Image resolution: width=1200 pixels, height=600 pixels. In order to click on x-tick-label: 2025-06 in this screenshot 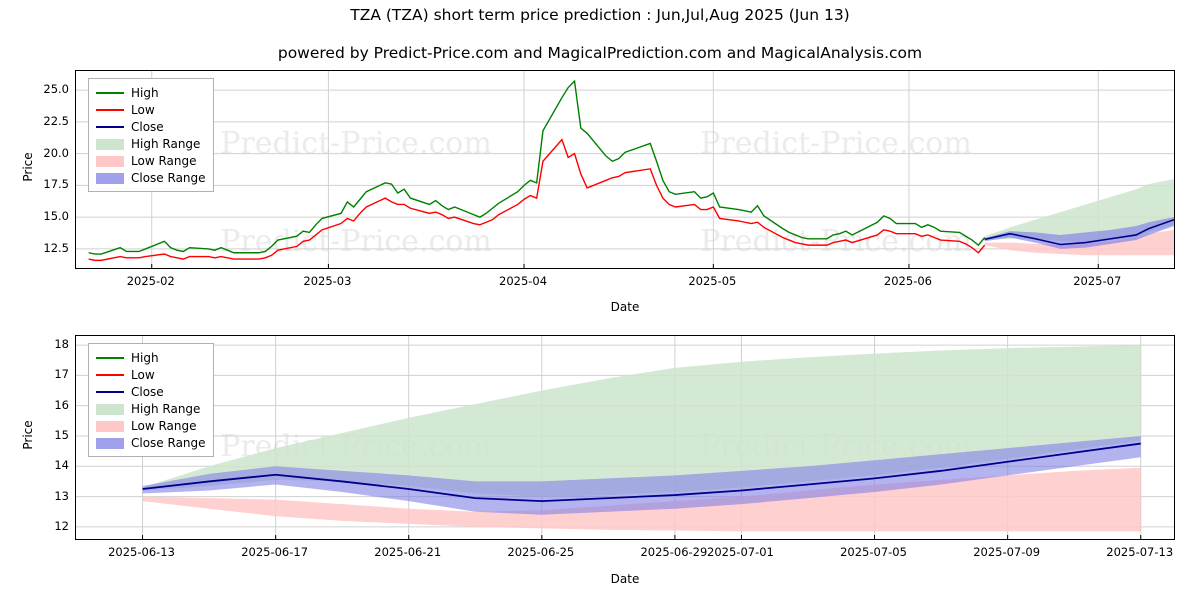, I will do `click(907, 281)`.